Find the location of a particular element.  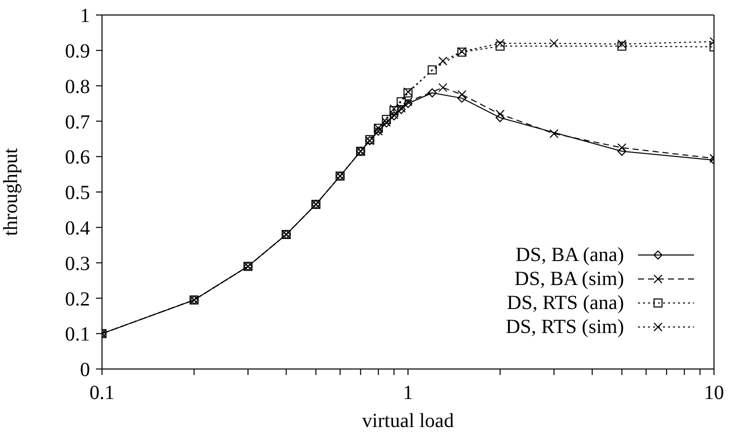

y-tick-label: 0.1 is located at coordinates (77, 335).